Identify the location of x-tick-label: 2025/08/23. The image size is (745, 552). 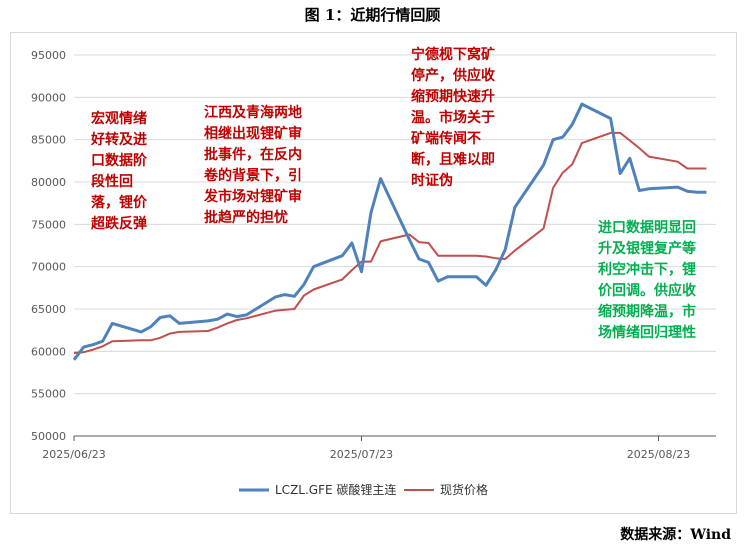
(658, 454).